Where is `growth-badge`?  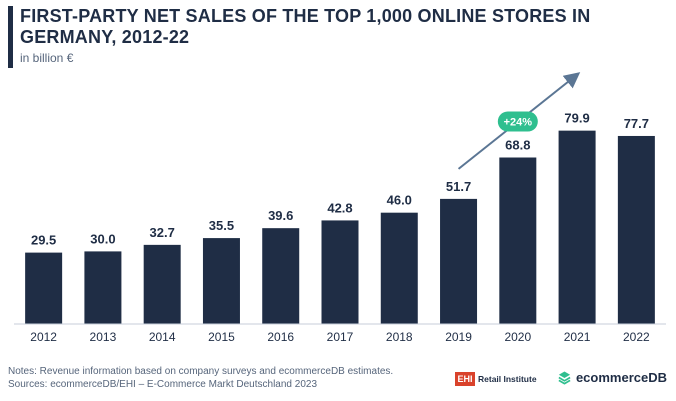 growth-badge is located at coordinates (517, 121).